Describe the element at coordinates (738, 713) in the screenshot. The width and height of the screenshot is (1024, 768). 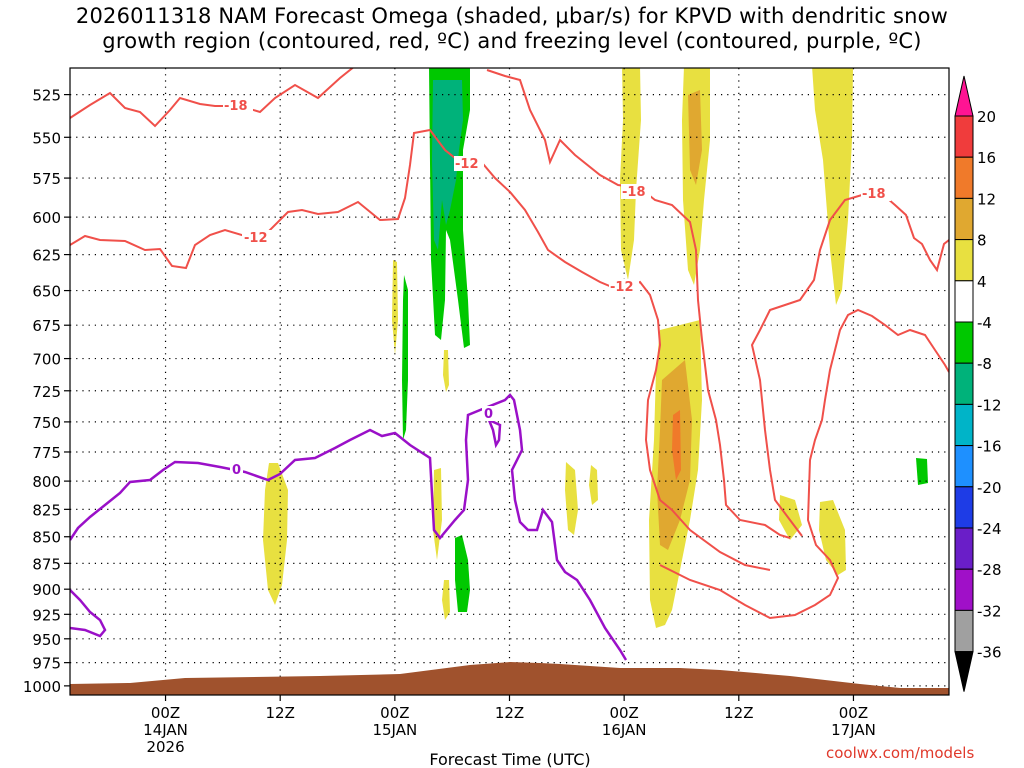
I see `x-tick-label-60-1: 12Z` at that location.